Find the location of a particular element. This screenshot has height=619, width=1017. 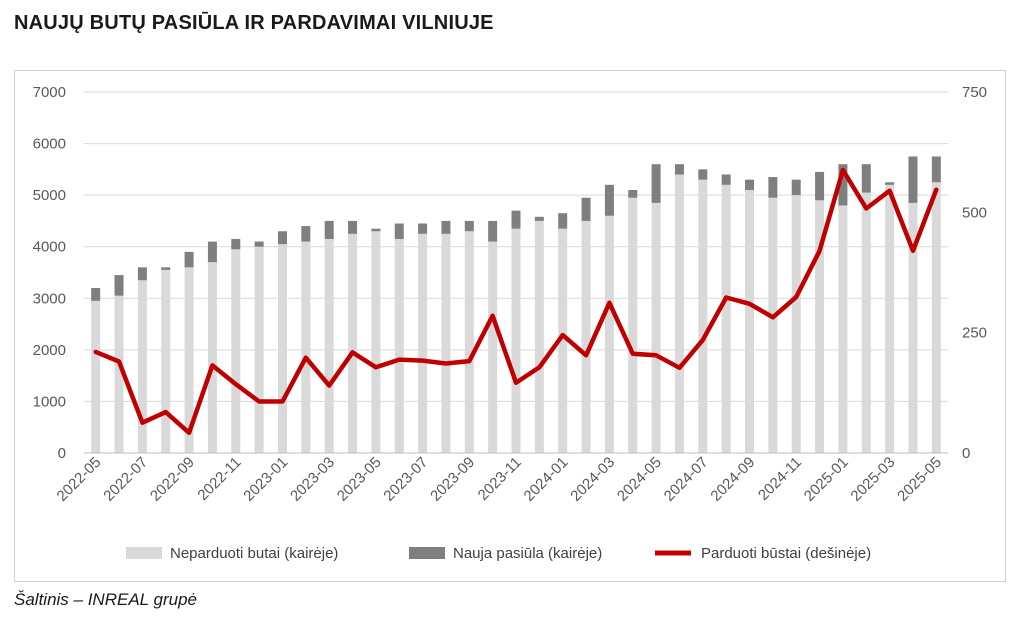

x-tick-label: 2024-07 is located at coordinates (686, 479).